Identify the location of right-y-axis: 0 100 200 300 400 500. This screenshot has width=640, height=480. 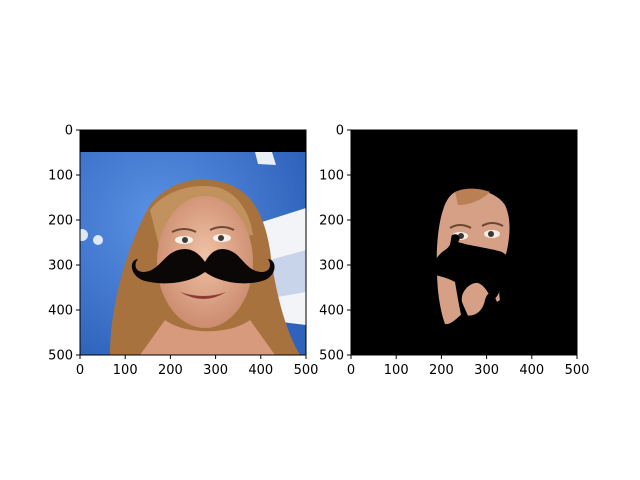
(335, 244).